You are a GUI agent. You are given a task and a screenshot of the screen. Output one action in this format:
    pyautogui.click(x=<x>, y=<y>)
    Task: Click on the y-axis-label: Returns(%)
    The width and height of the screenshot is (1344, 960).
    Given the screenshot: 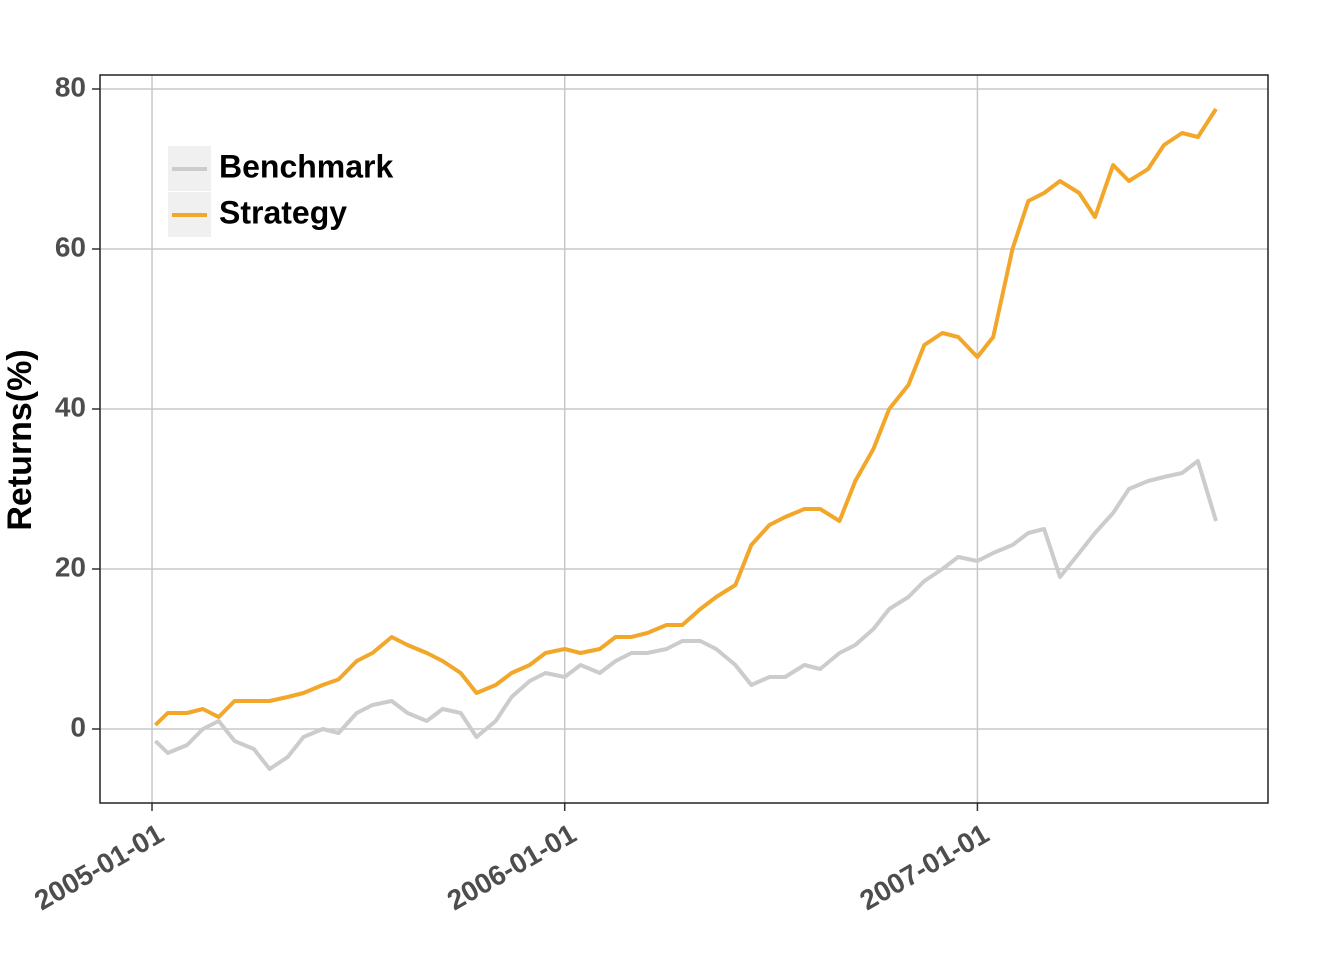 What is the action you would take?
    pyautogui.click(x=20, y=439)
    